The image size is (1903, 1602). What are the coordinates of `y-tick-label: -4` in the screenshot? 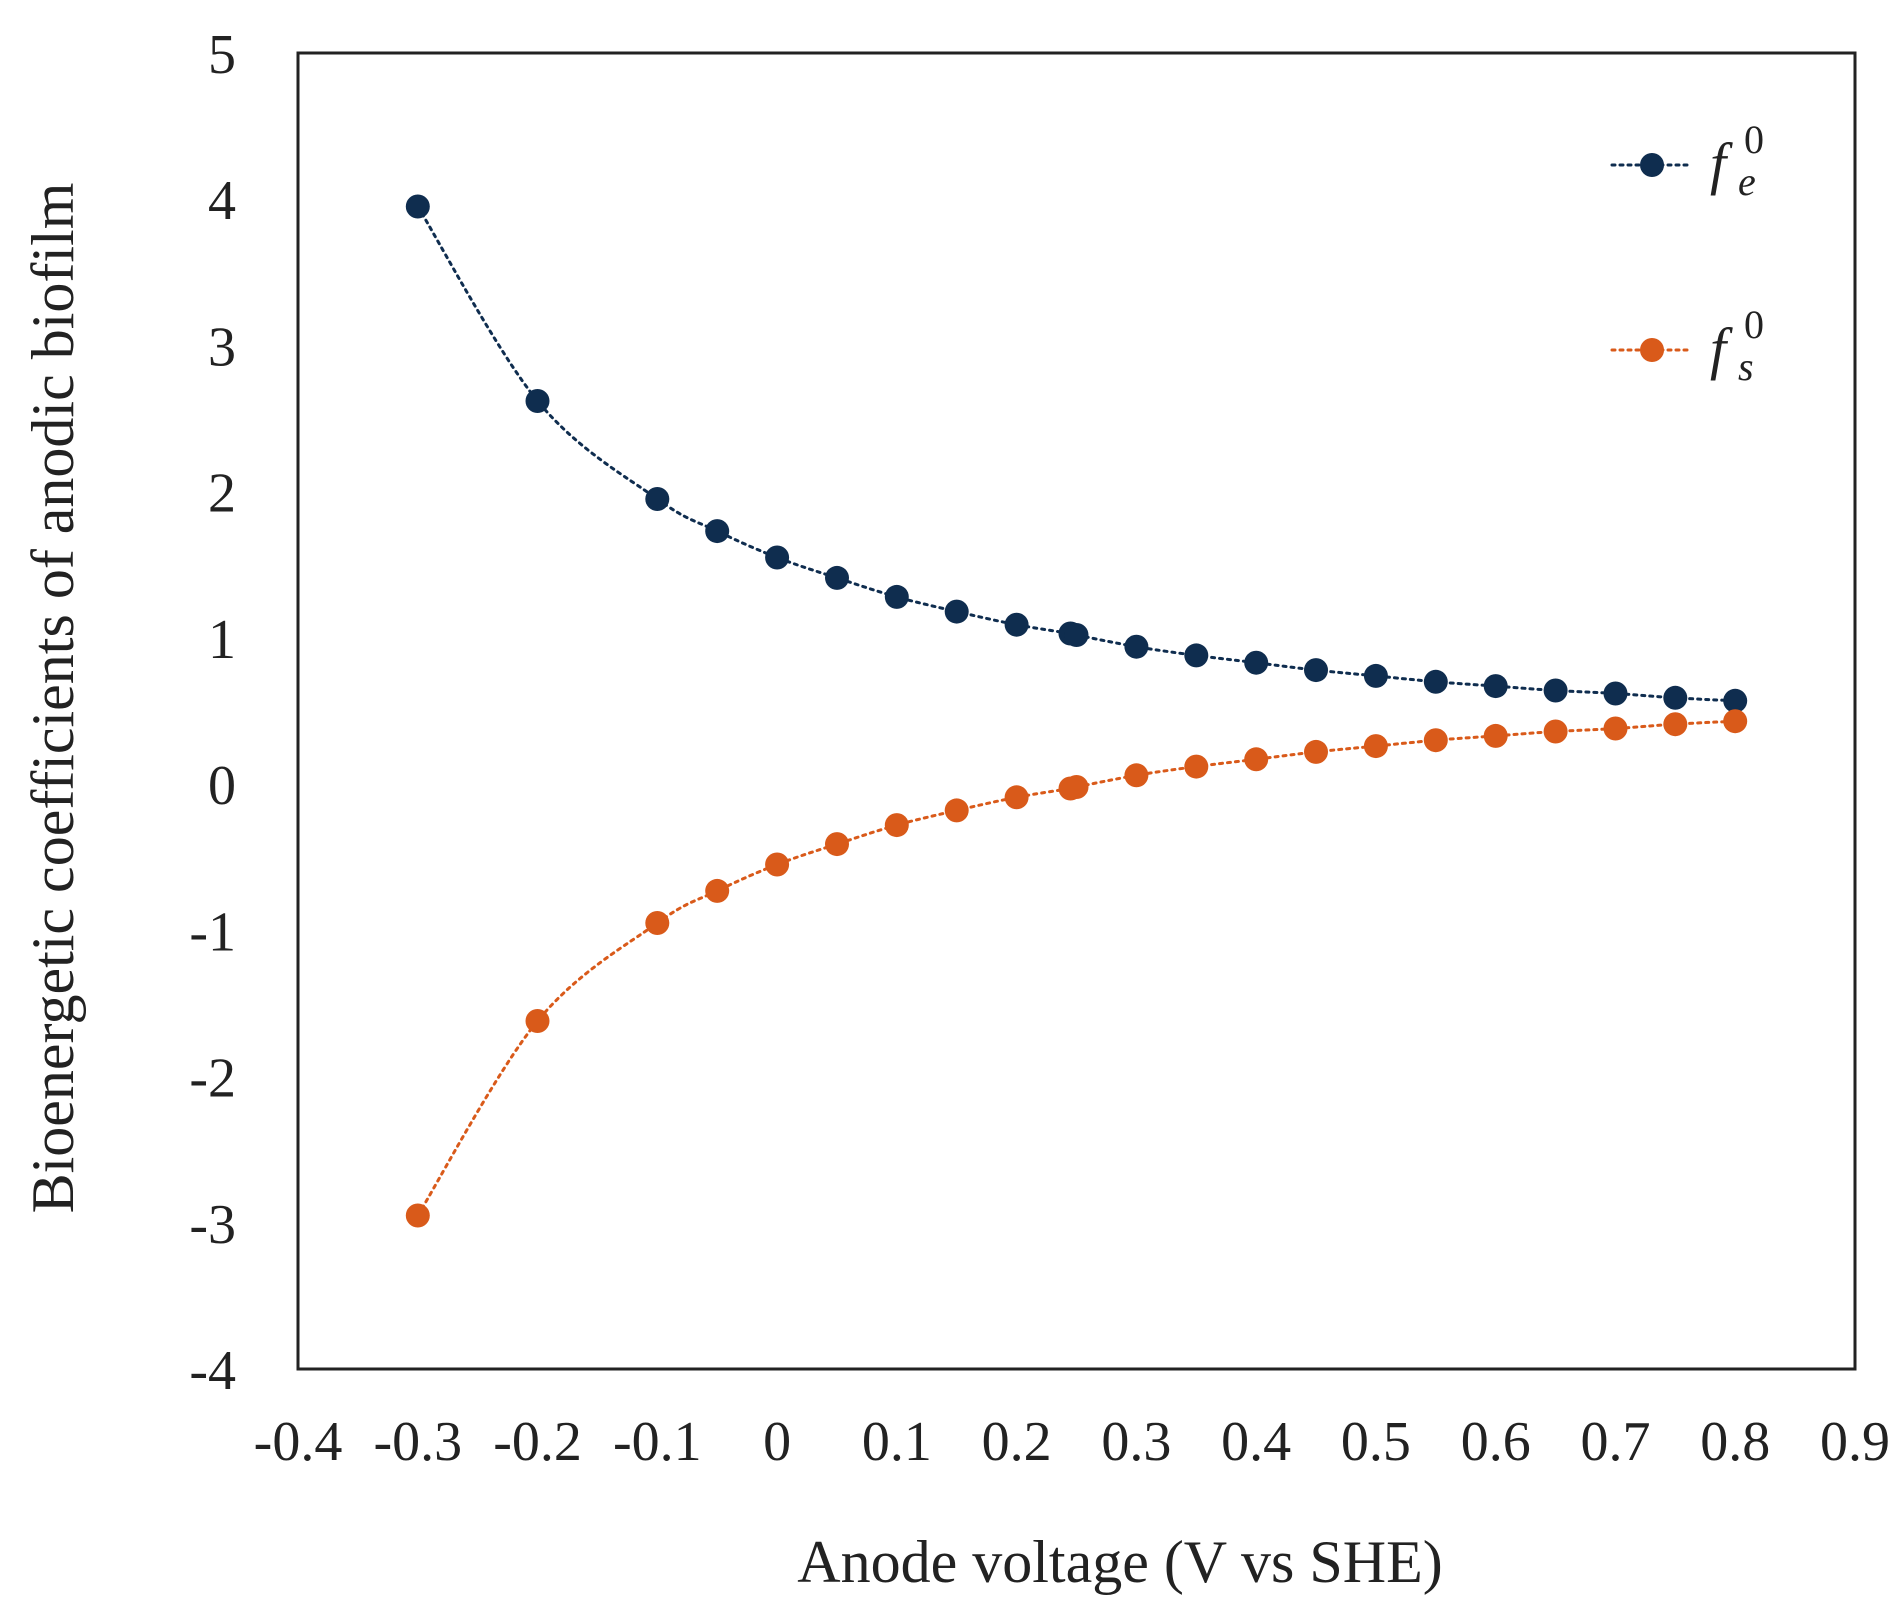 It's located at (212, 1371).